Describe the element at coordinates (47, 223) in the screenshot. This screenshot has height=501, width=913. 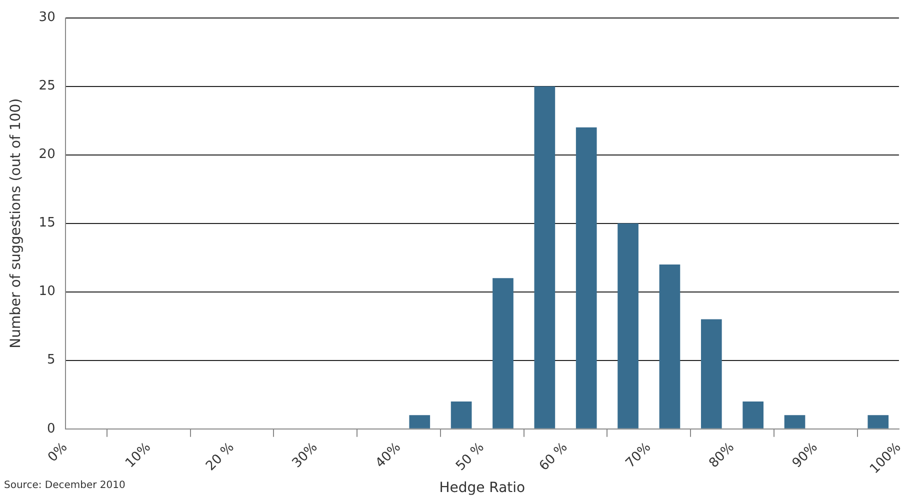
I see `y-tick-label: 15` at that location.